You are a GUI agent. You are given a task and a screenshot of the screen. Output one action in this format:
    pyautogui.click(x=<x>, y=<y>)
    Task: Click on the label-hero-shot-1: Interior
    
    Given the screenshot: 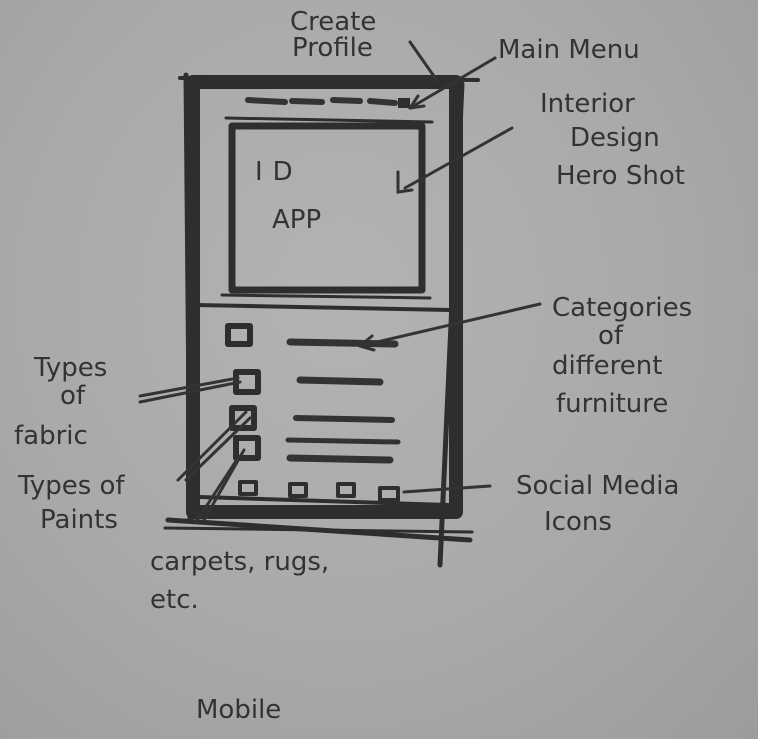 What is the action you would take?
    pyautogui.click(x=587, y=104)
    